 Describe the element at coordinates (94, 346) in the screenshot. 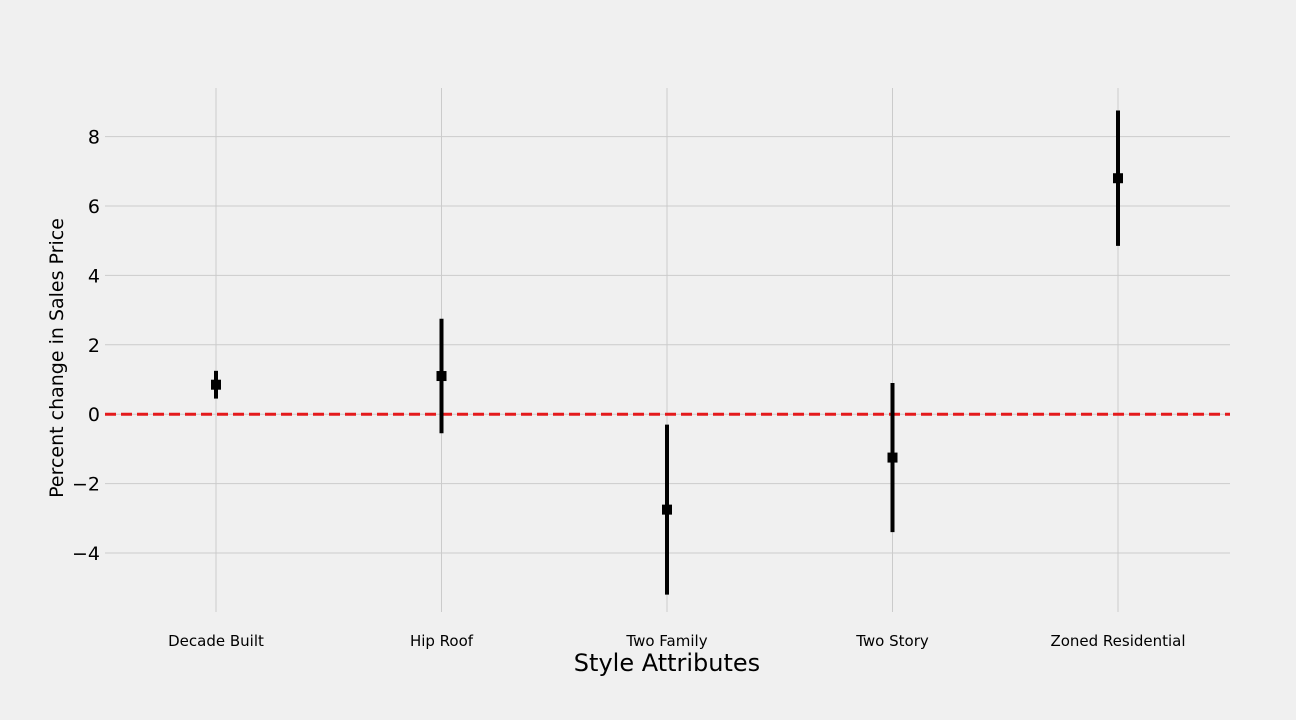

I see `y-tick-label: 2` at that location.